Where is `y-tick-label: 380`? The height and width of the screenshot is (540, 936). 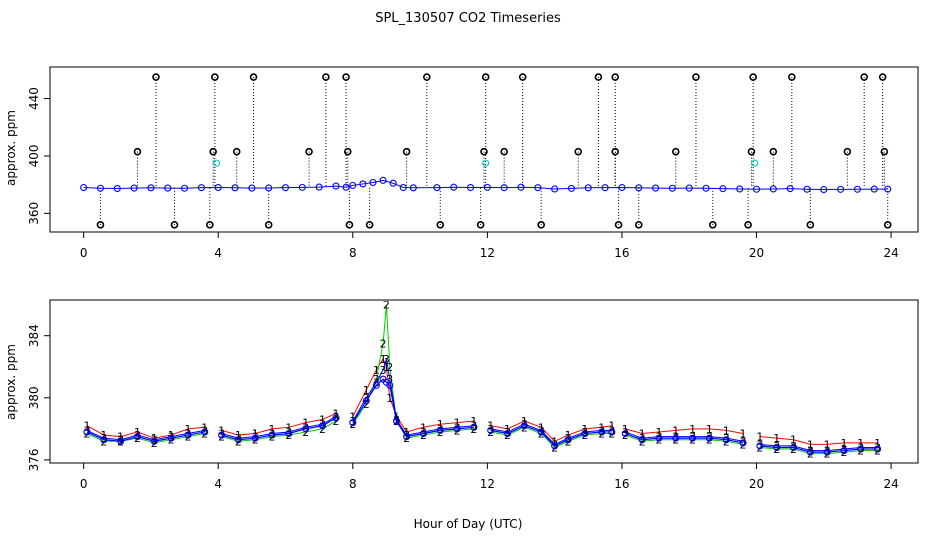 y-tick-label: 380 is located at coordinates (34, 397).